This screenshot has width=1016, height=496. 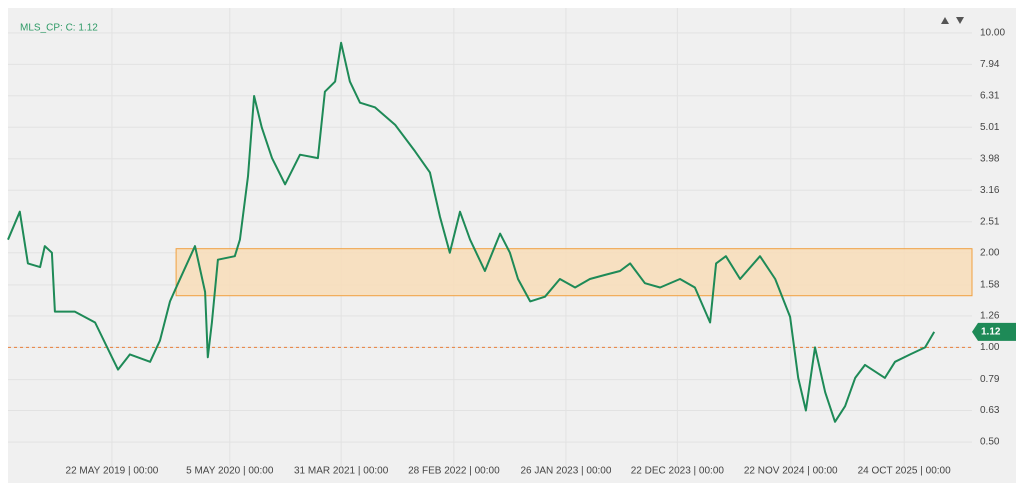 I want to click on y-tick-label: 3.16, so click(x=990, y=190).